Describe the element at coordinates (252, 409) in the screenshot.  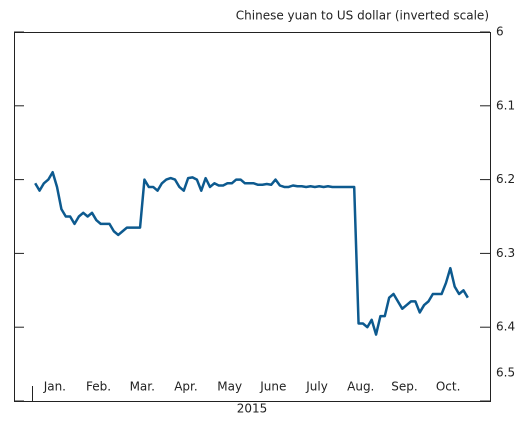
I see `x-axis-label: 2015` at that location.